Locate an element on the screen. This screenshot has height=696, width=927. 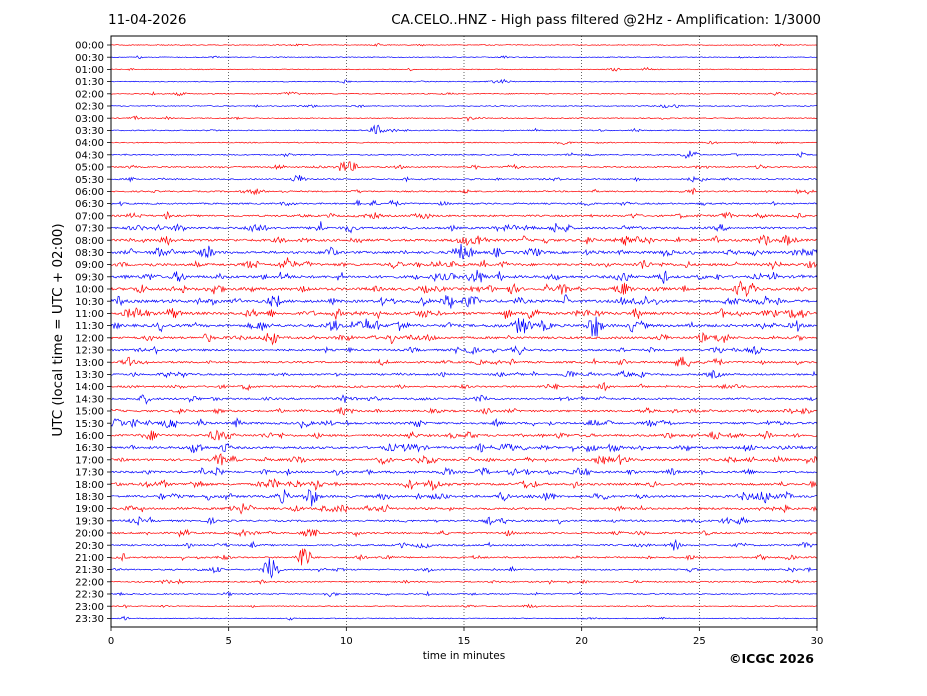
y-tick-label: 18:00 is located at coordinates (89, 485).